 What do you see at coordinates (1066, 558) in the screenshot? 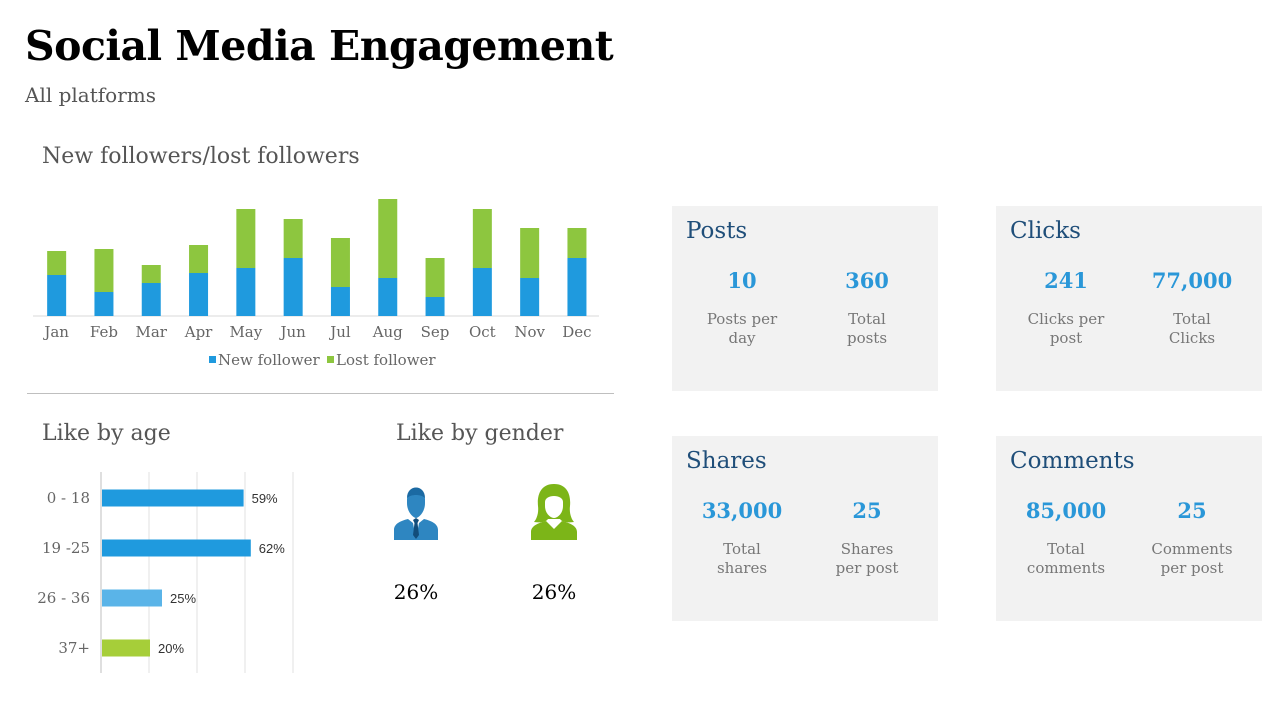
I see `metric-label: Total comments` at bounding box center [1066, 558].